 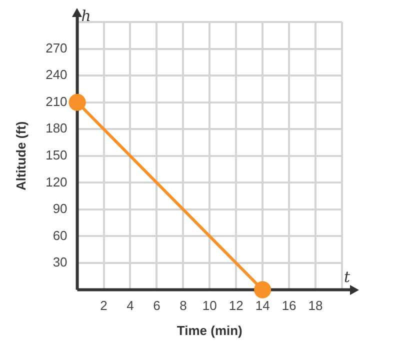 I want to click on y-tick-label: 90, so click(x=60, y=208).